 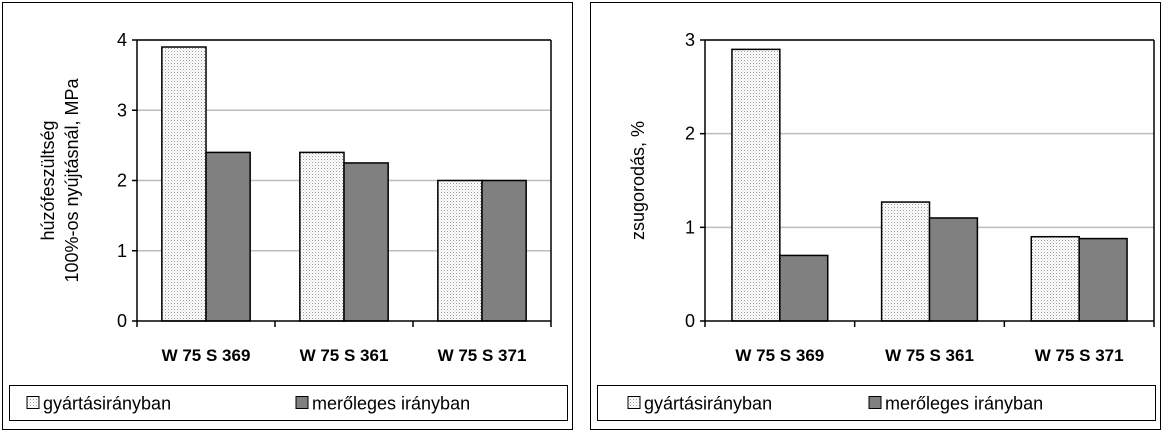 What do you see at coordinates (122, 40) in the screenshot?
I see `y-tick-label: 4` at bounding box center [122, 40].